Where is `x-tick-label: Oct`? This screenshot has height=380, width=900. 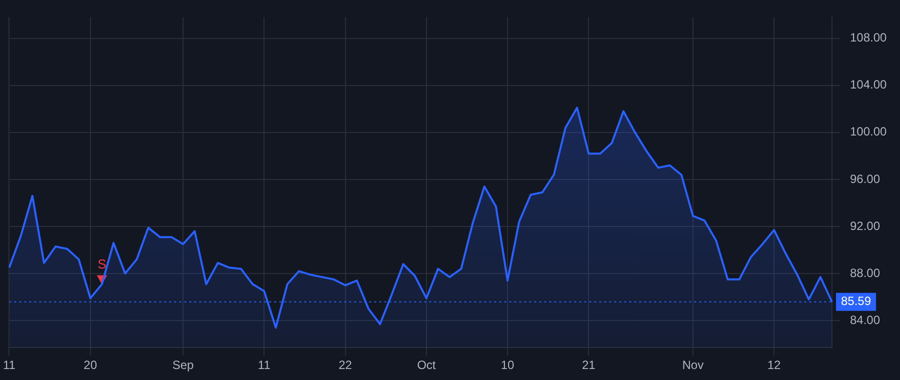
x-tick-label: Oct is located at coordinates (426, 365).